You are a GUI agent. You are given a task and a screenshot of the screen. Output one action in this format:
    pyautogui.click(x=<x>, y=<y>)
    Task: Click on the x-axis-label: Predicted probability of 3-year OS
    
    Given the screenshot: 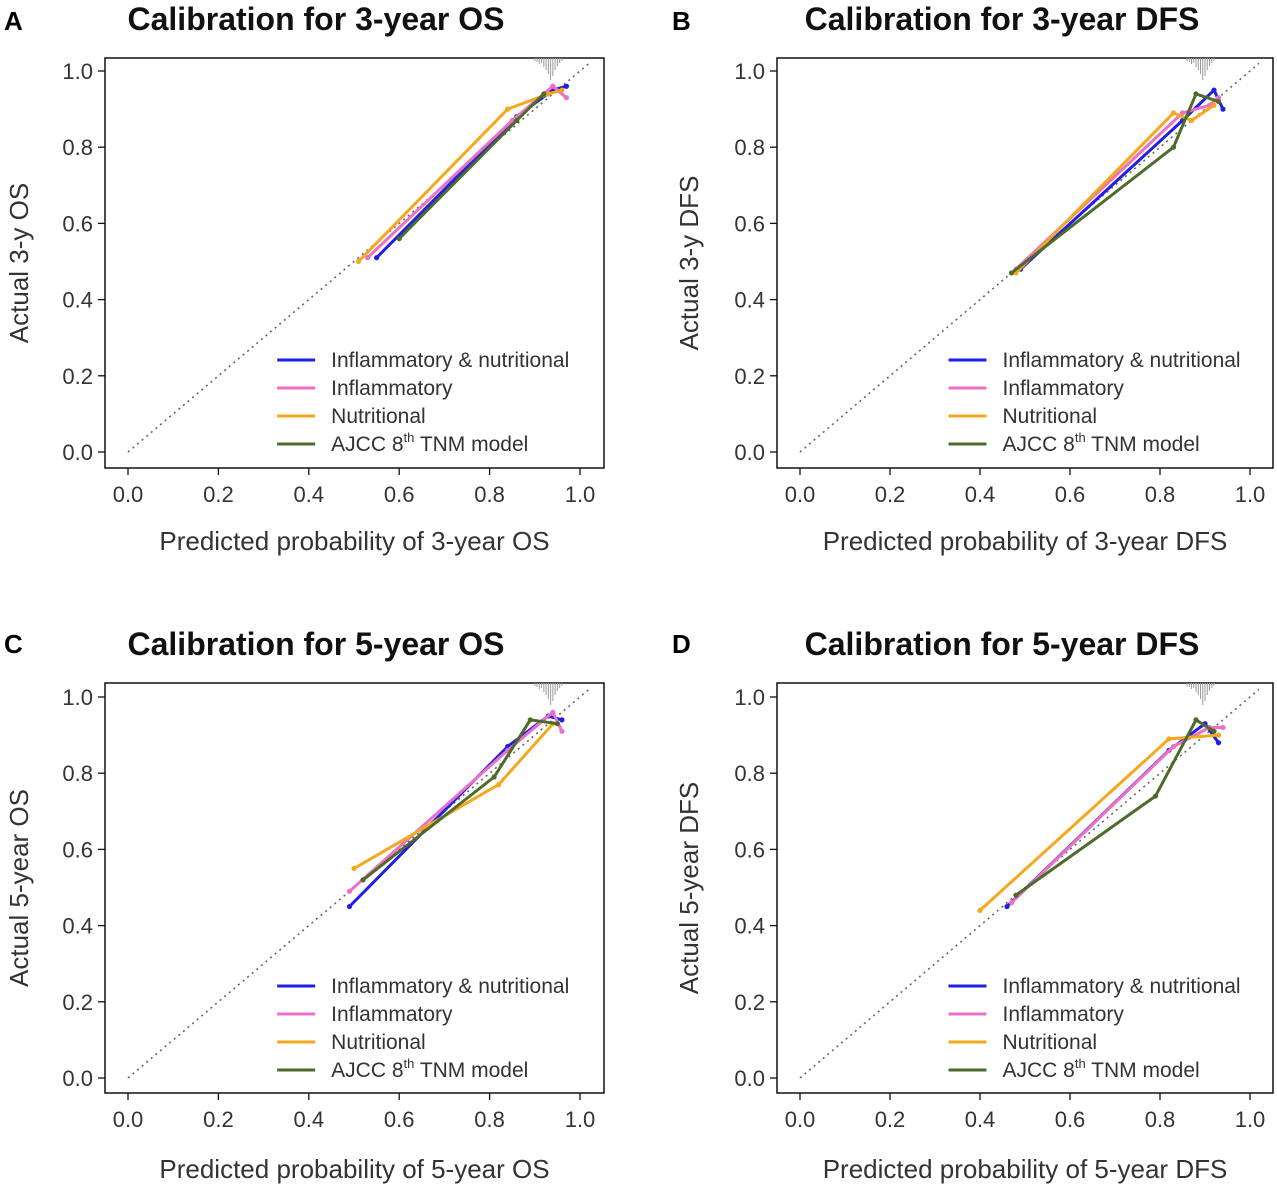 What is the action you would take?
    pyautogui.click(x=354, y=541)
    